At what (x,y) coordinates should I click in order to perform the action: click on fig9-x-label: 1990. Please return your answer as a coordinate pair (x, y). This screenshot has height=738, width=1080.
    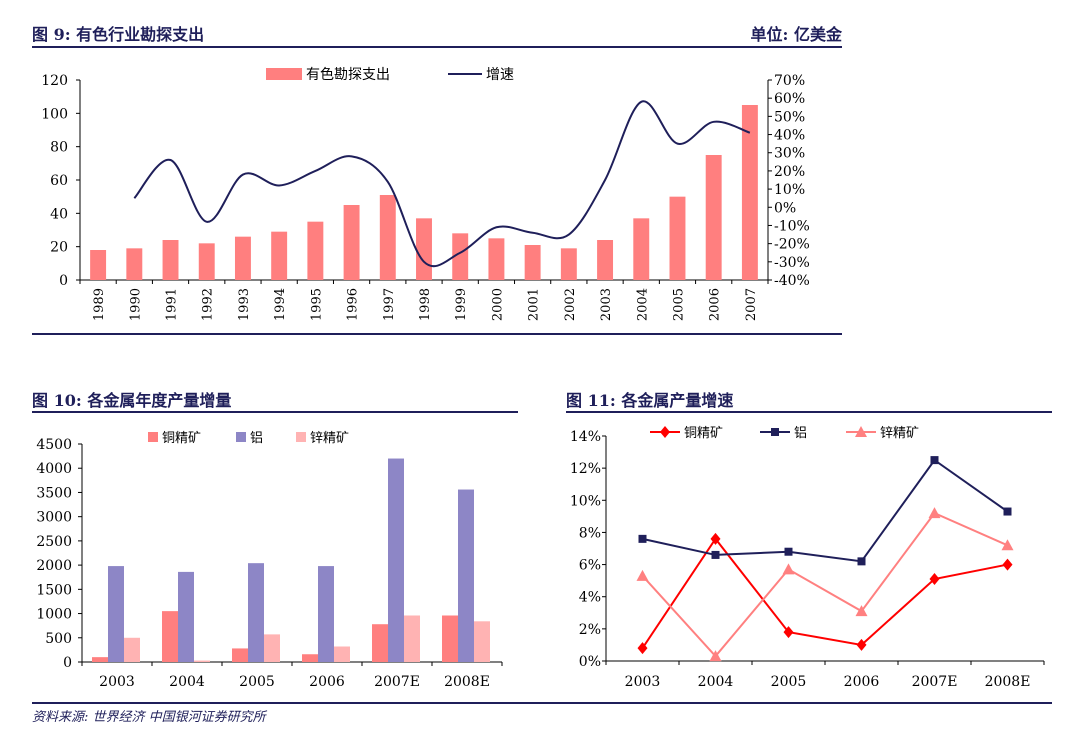
    Looking at the image, I should click on (135, 304).